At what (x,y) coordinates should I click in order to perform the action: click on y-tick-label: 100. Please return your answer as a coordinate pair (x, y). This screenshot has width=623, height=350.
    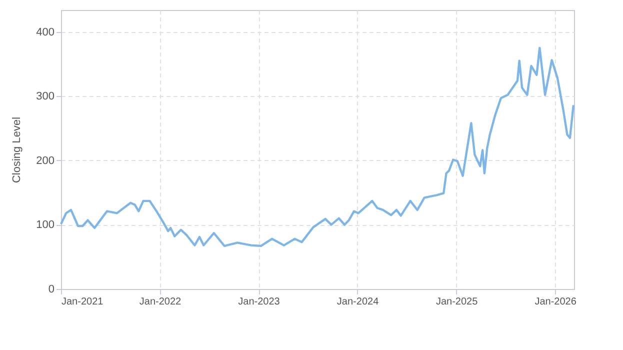
    Looking at the image, I should click on (45, 225).